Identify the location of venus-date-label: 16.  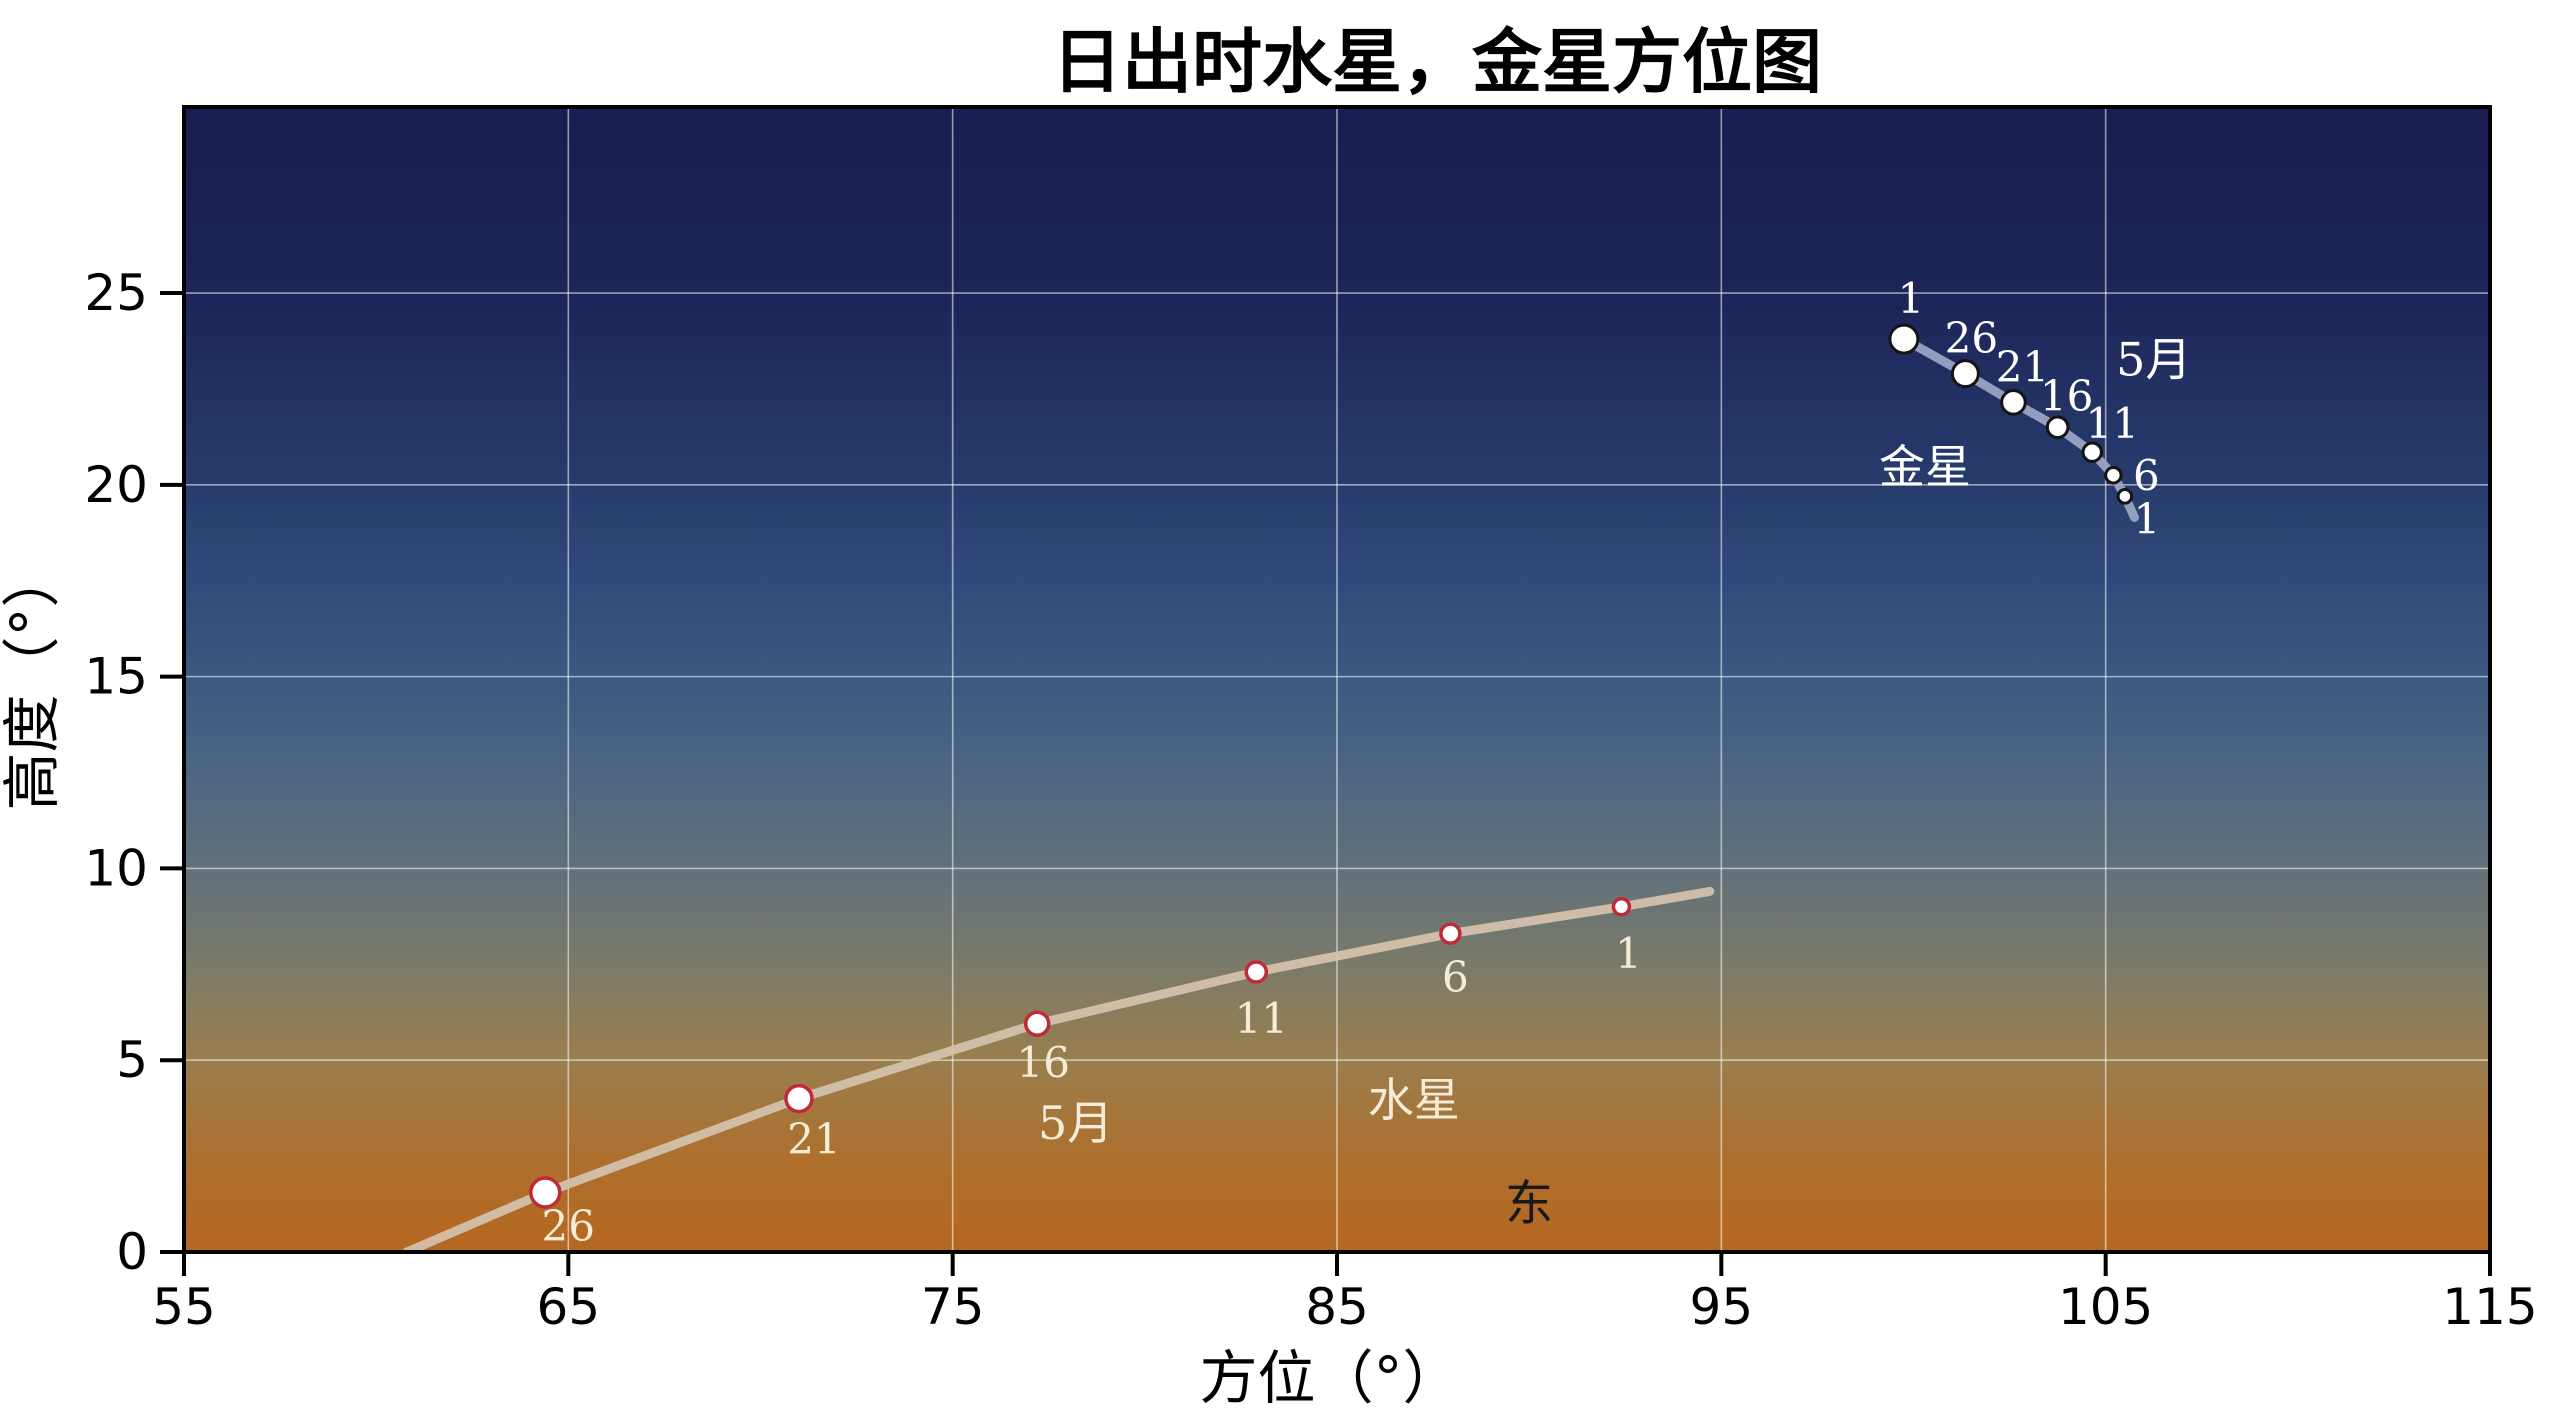
(2066, 395).